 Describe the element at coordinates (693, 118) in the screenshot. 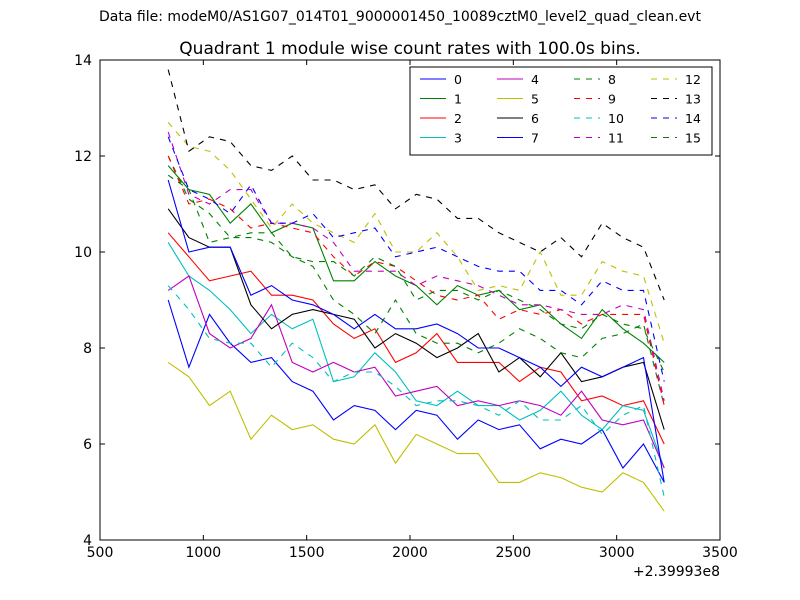

I see `legend-label-14: 14` at that location.